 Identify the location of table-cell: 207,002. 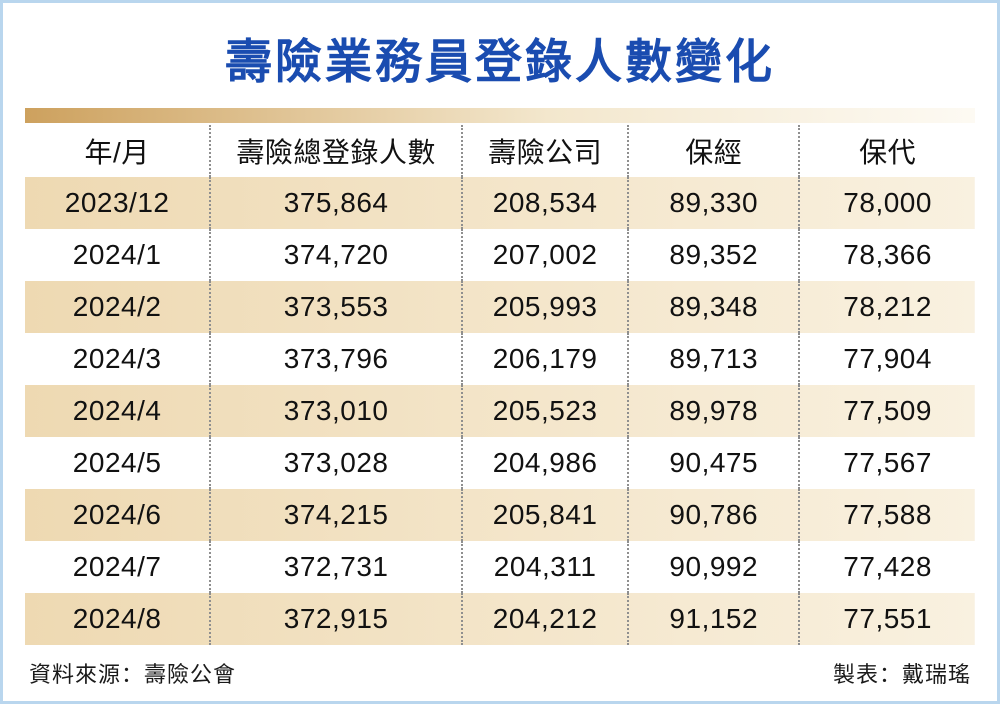
(544, 255).